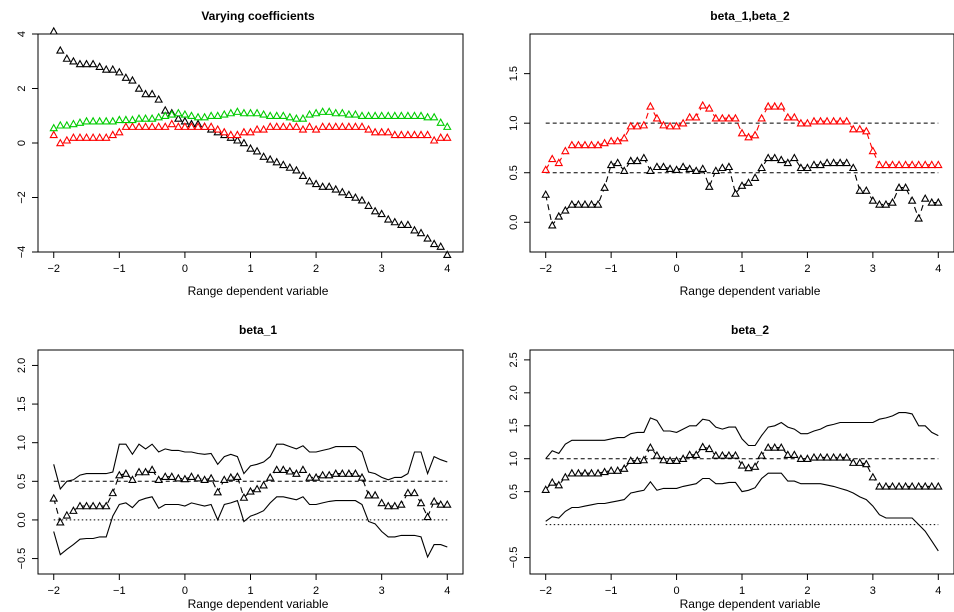 The image size is (954, 612). What do you see at coordinates (514, 222) in the screenshot?
I see `y-tick-label: 0.0` at bounding box center [514, 222].